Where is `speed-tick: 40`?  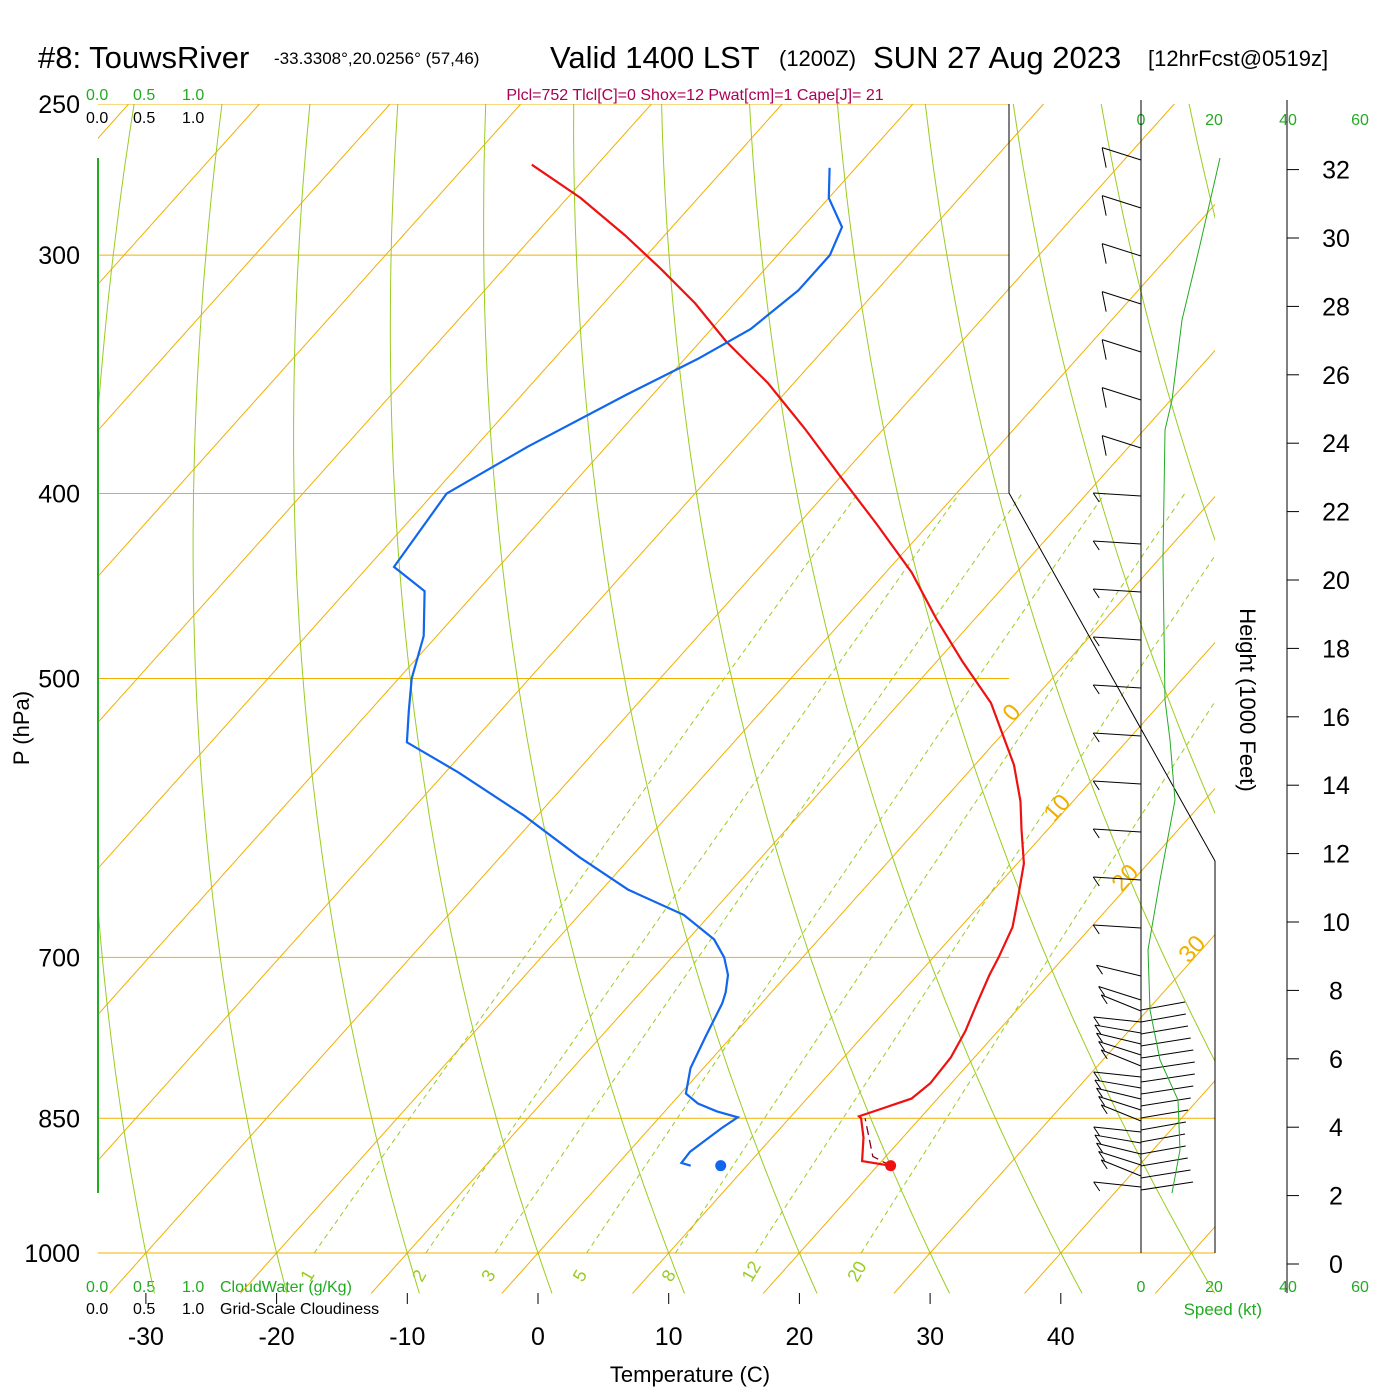 speed-tick: 40 is located at coordinates (1288, 120).